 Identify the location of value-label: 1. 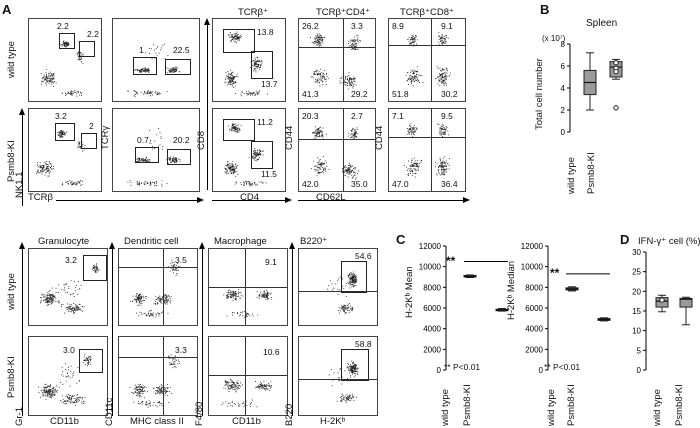
(141, 50).